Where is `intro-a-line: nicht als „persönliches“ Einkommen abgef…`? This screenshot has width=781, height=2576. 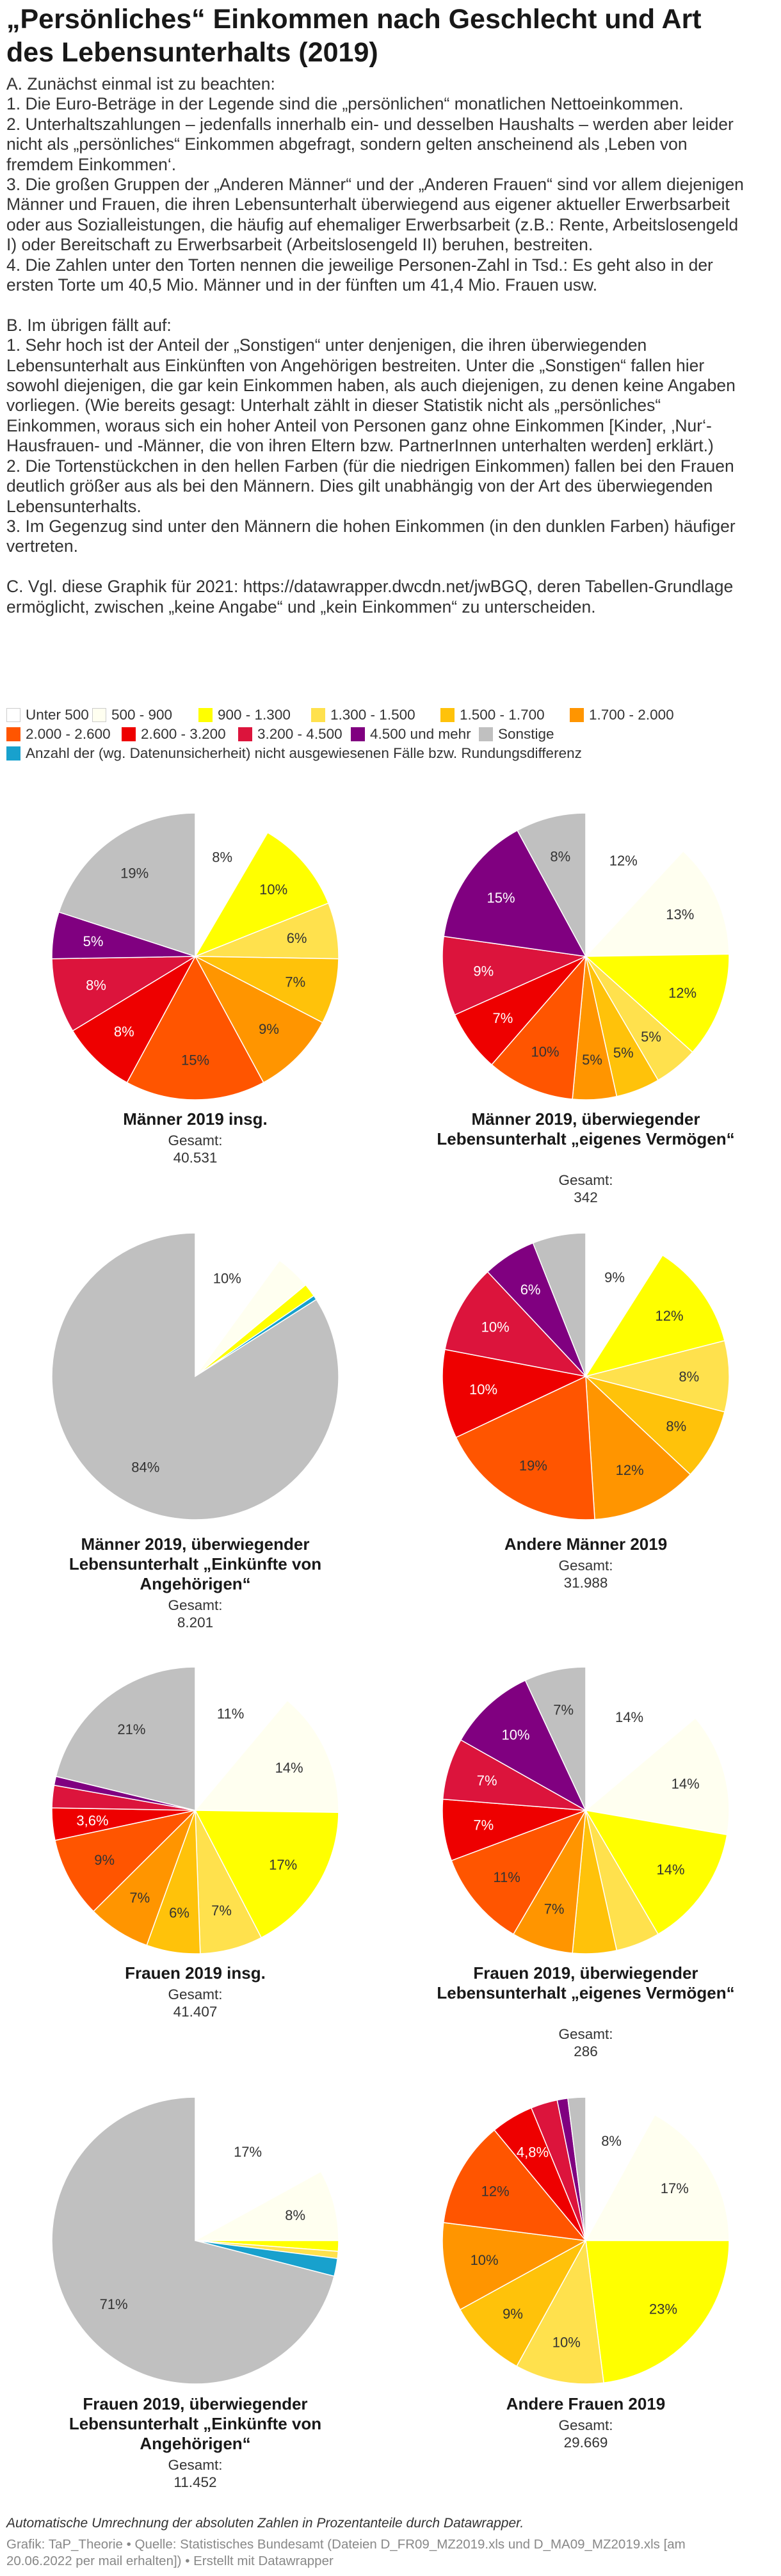 intro-a-line: nicht als „persönliches“ Einkommen abgef… is located at coordinates (347, 144).